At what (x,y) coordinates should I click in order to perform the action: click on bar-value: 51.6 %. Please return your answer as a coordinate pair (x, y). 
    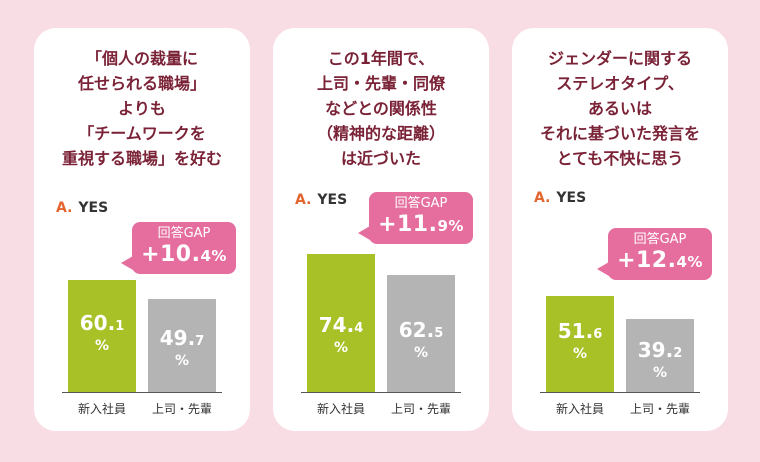
    Looking at the image, I should click on (580, 341).